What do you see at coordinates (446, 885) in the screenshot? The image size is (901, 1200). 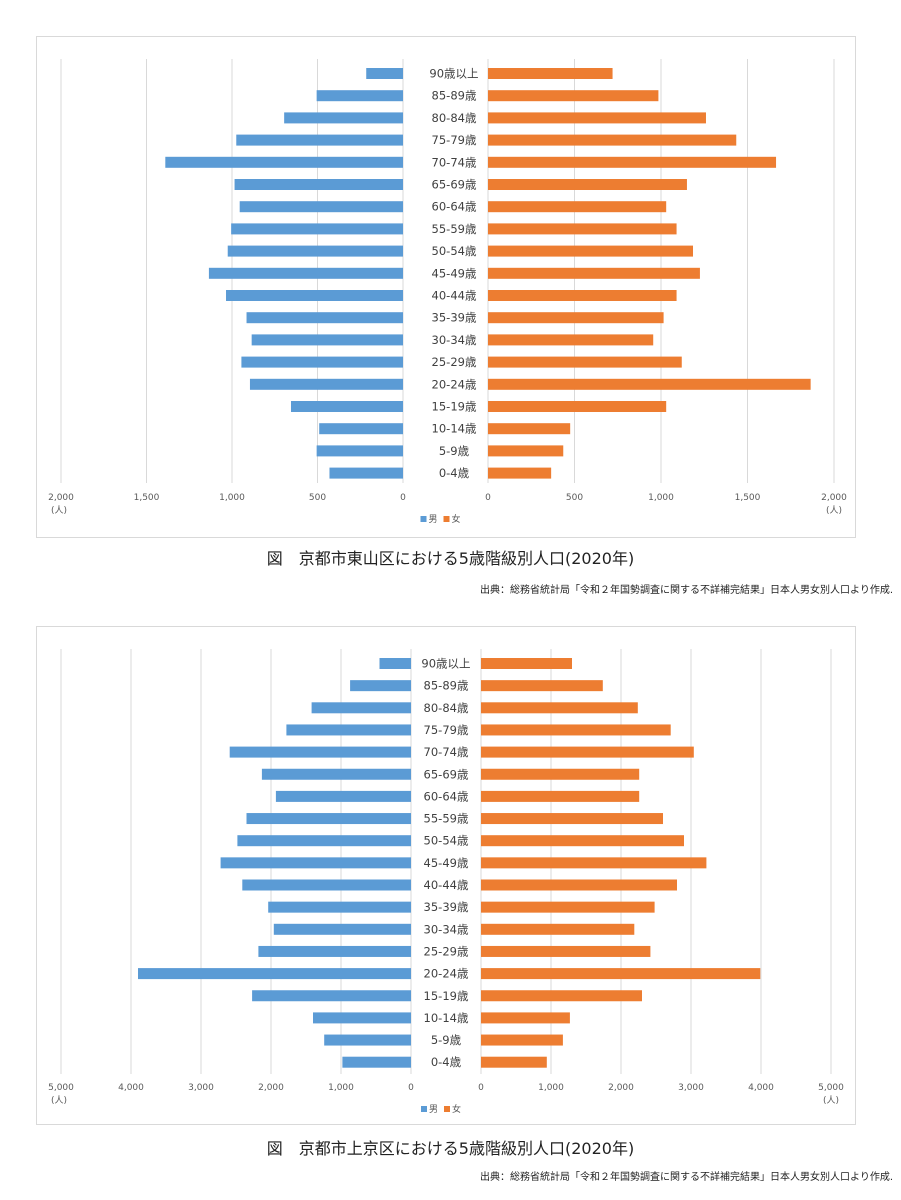 I see `category-label: 40-44歳` at bounding box center [446, 885].